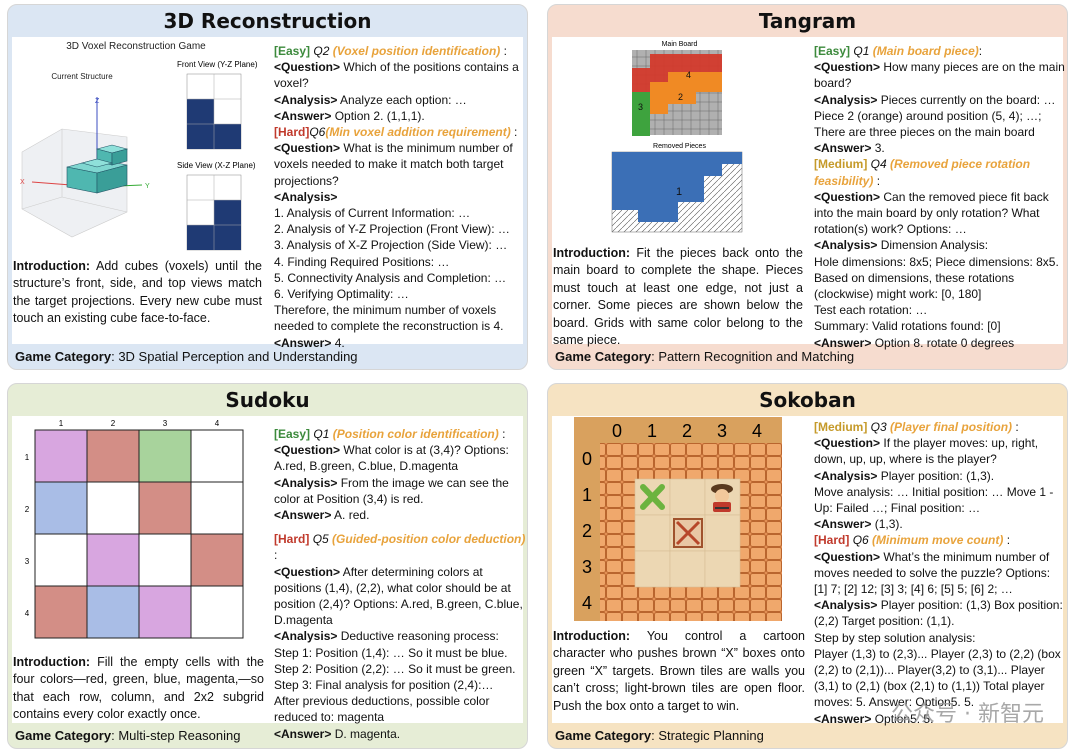 The height and width of the screenshot is (754, 1080). I want to click on current-structure-label: Current Structure, so click(82, 76).